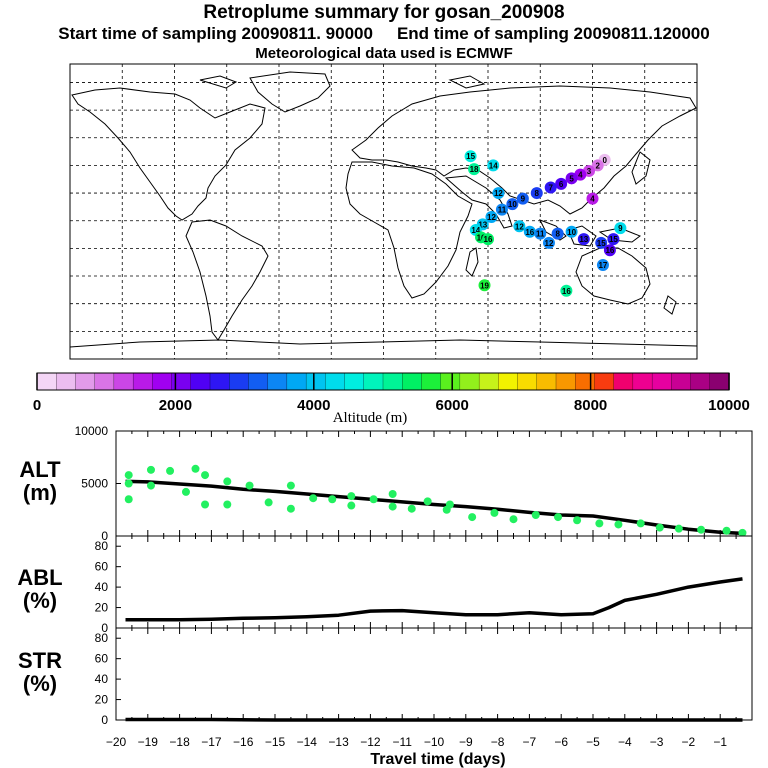  I want to click on plume-marker-label: 10, so click(571, 232).